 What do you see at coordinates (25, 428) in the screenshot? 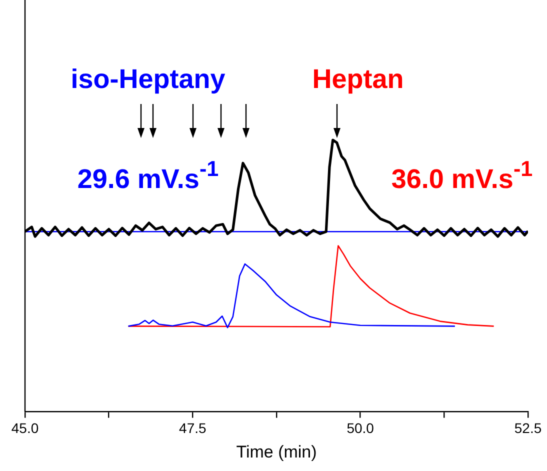
I see `x-tick-label: 45.0` at bounding box center [25, 428].